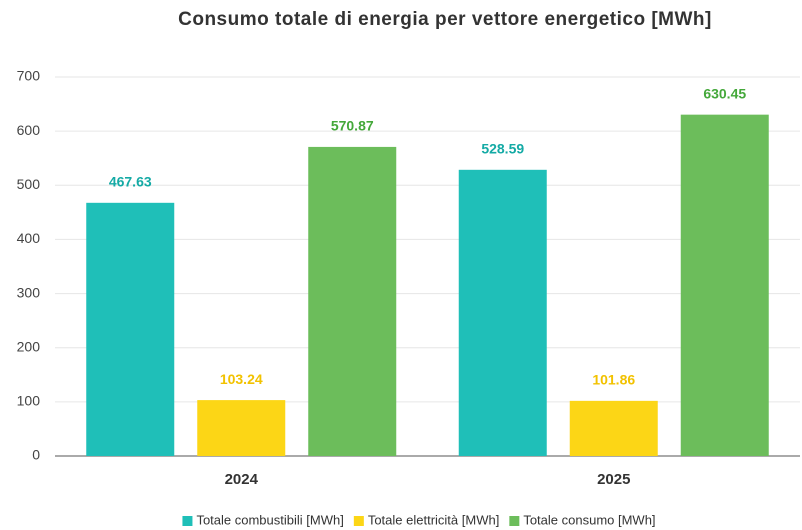 Image resolution: width=802 pixels, height=530 pixels. Describe the element at coordinates (130, 182) in the screenshot. I see `value-label: 467.63` at that location.